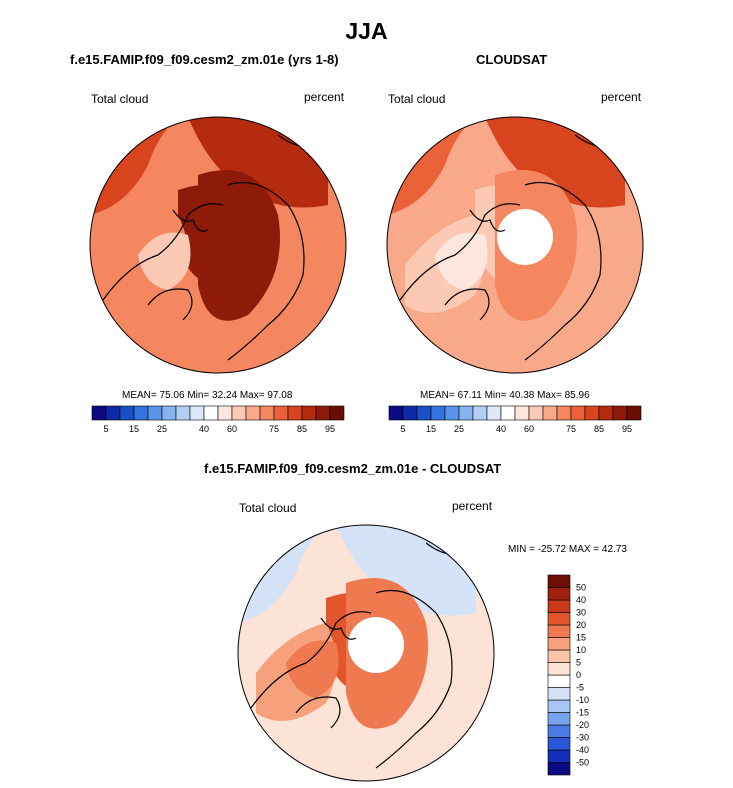 The image size is (733, 788). What do you see at coordinates (582, 750) in the screenshot?
I see `colorbar-tick-label: -40` at bounding box center [582, 750].